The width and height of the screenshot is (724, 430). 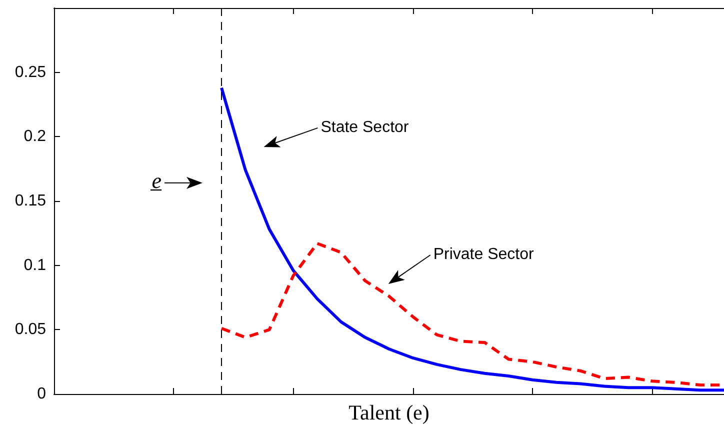 What do you see at coordinates (30, 329) in the screenshot?
I see `y-tick-label: 0.05` at bounding box center [30, 329].